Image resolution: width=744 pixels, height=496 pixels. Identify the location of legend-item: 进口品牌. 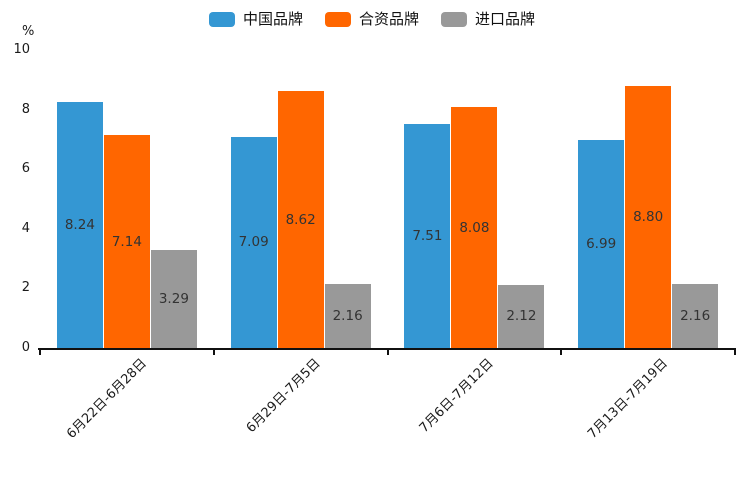
(488, 18).